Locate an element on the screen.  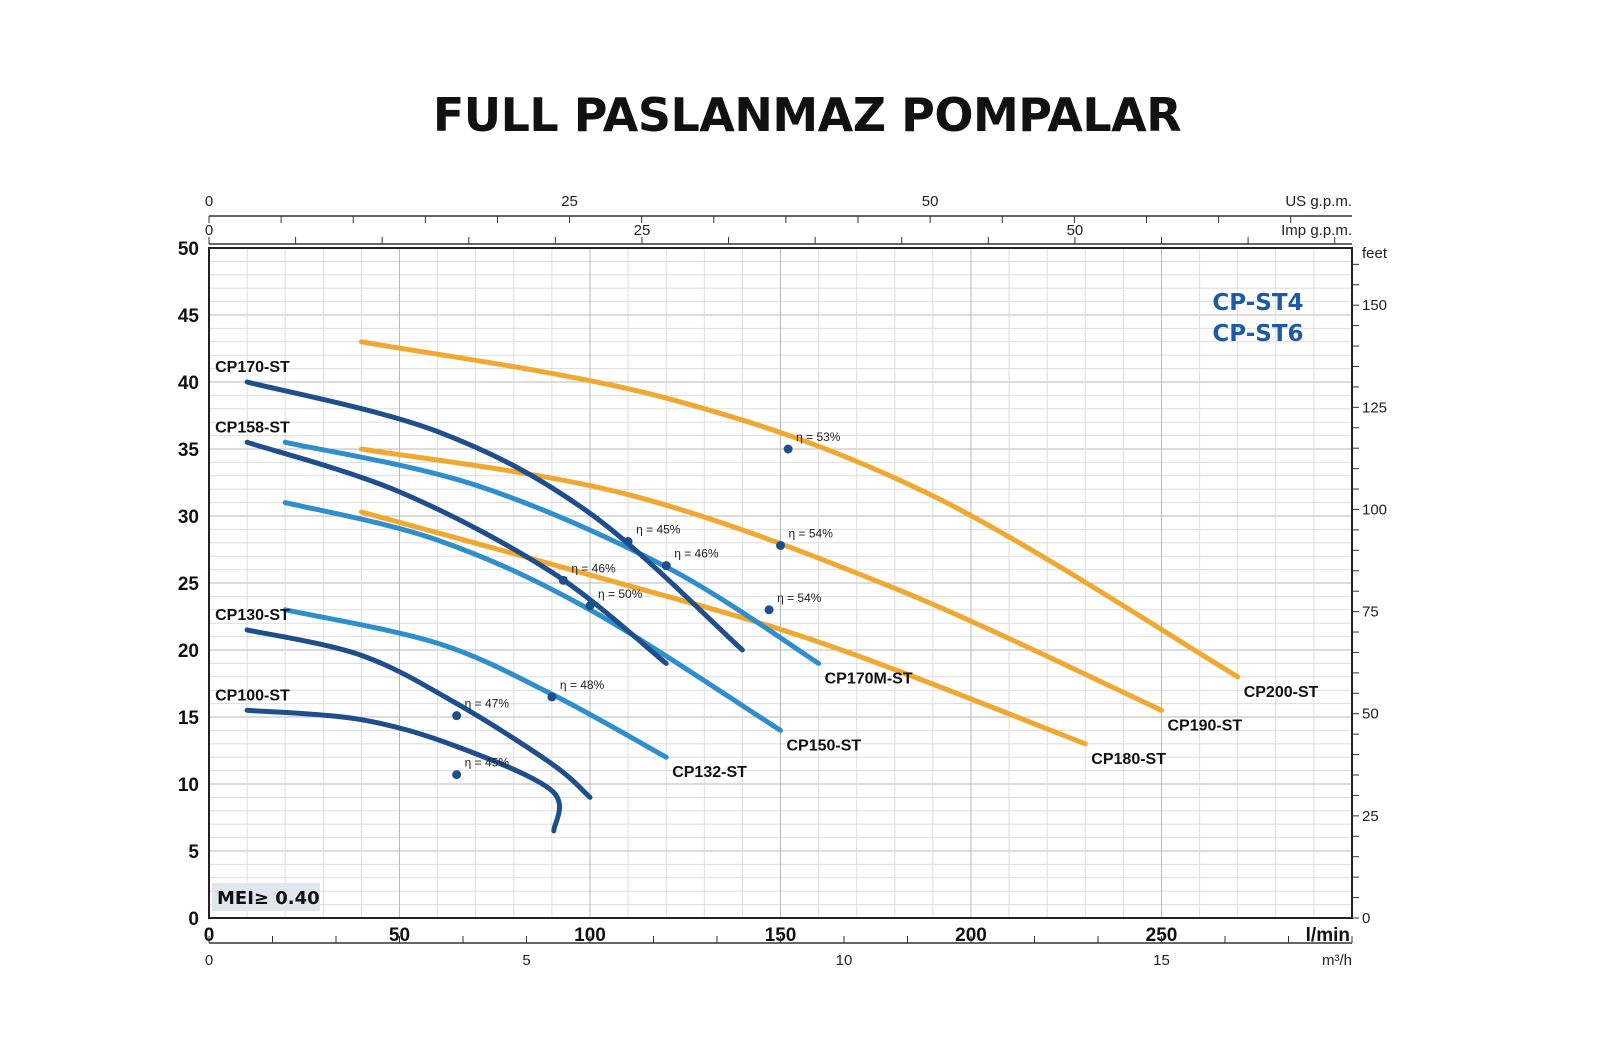
curve-cp180-st is located at coordinates (723, 628).